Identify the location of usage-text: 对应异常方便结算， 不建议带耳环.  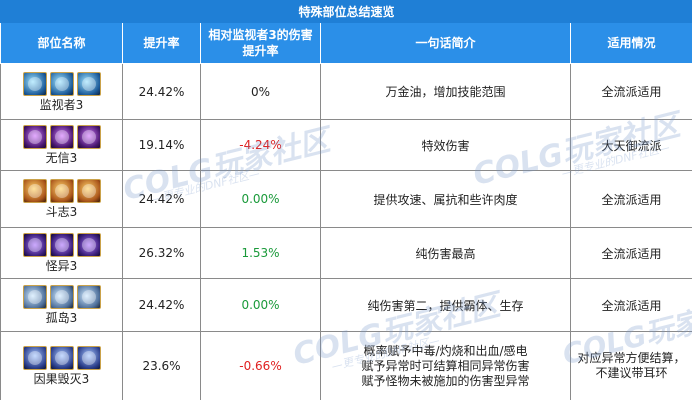
(630, 365).